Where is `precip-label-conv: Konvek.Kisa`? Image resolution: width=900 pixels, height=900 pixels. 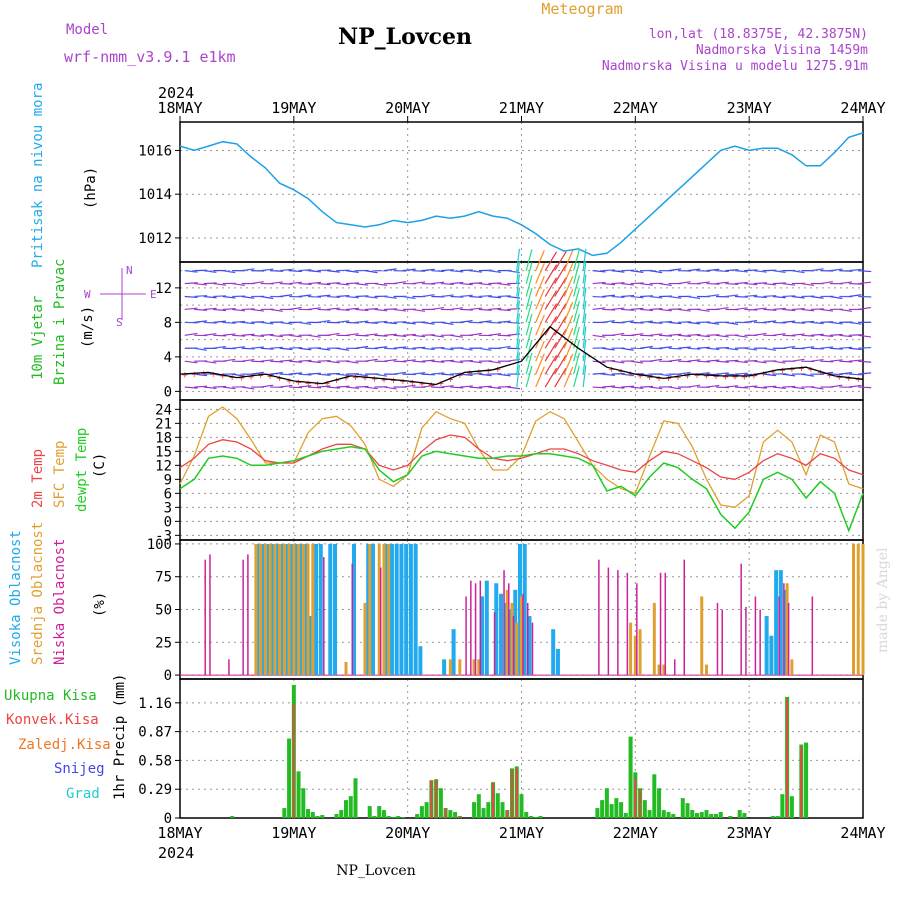
precip-label-conv: Konvek.Kisa is located at coordinates (52, 720).